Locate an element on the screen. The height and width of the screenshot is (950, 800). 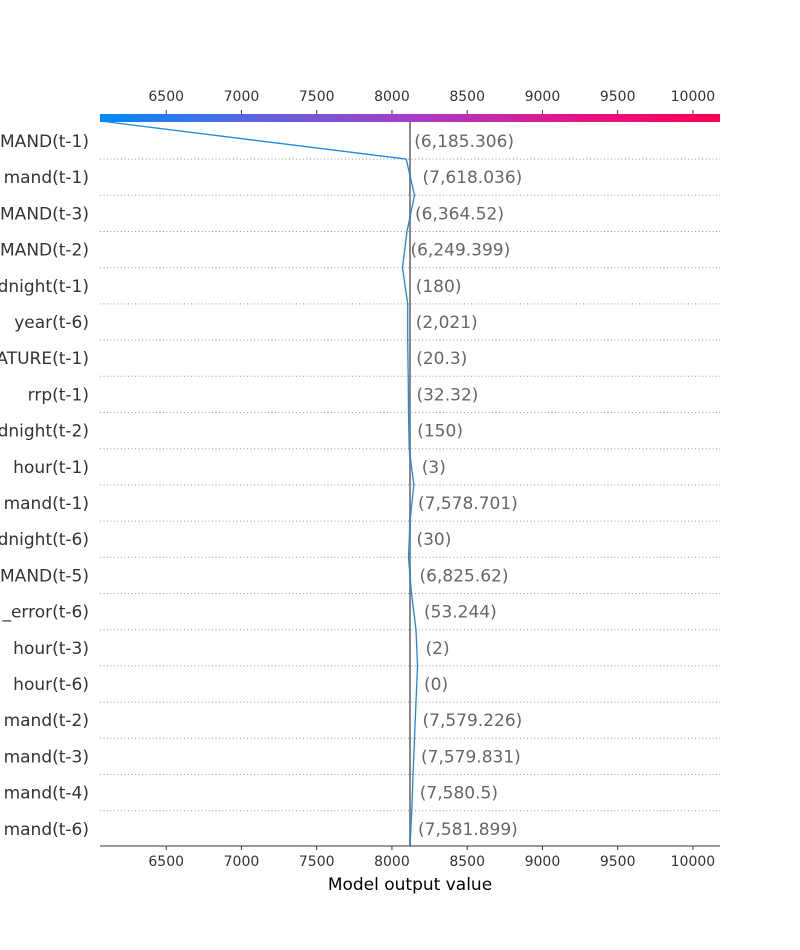
feature-name: dnight(t-1) is located at coordinates (44, 287).